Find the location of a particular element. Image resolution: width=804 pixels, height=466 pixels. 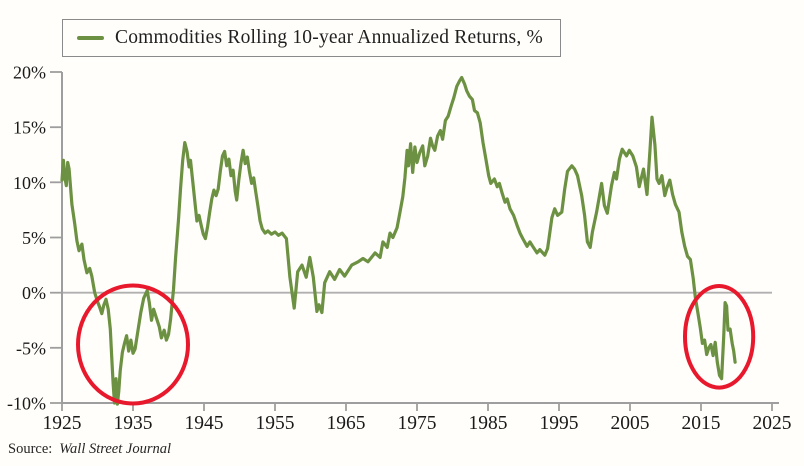

annotation-ellipse-1930s-trough is located at coordinates (133, 344).